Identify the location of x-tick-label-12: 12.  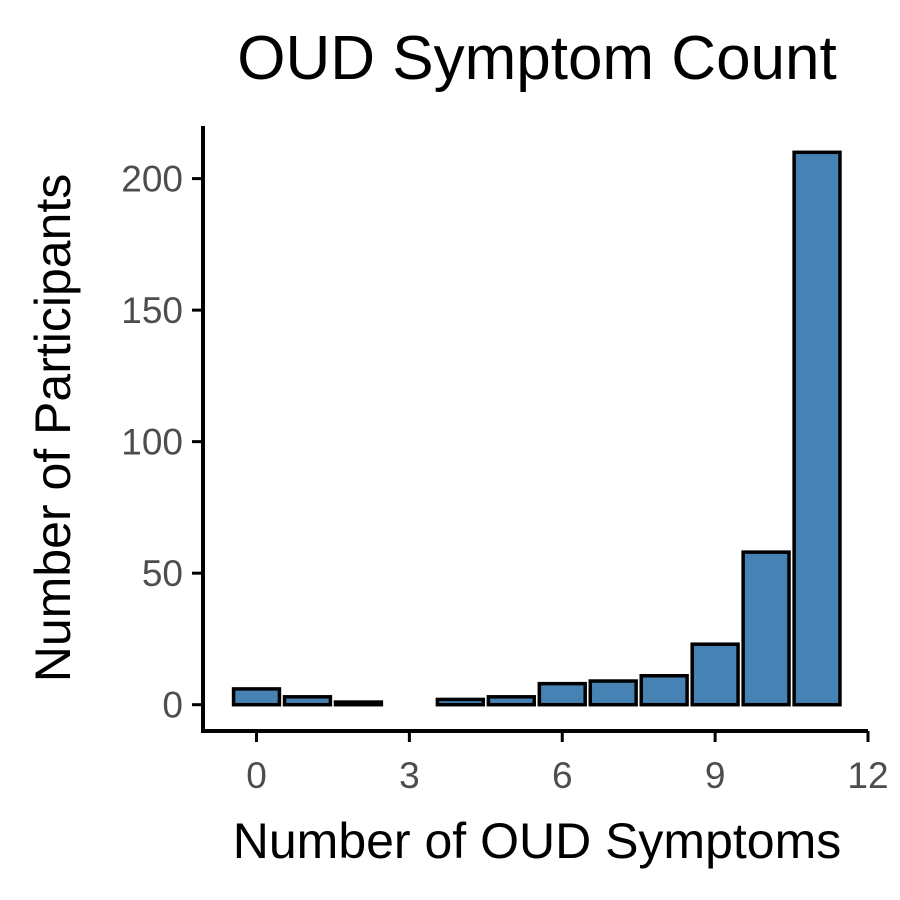
(867, 775).